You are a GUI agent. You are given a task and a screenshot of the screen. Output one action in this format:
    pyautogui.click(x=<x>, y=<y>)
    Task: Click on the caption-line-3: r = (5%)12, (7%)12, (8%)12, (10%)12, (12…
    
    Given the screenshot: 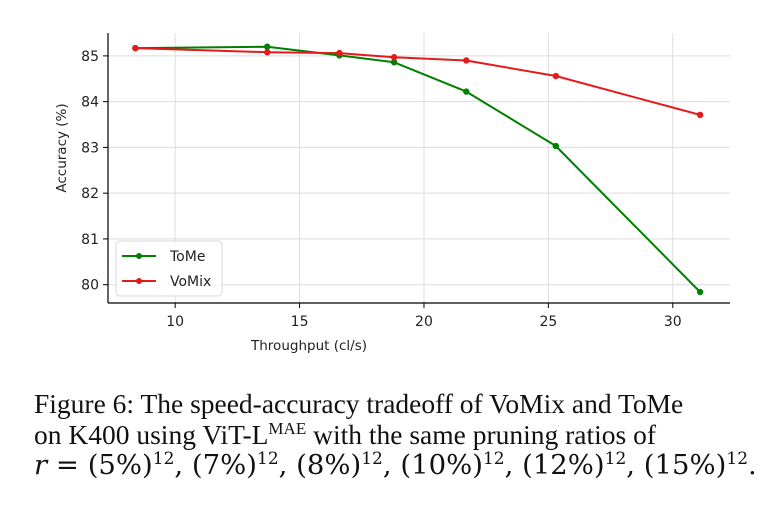 What is the action you would take?
    pyautogui.click(x=395, y=465)
    